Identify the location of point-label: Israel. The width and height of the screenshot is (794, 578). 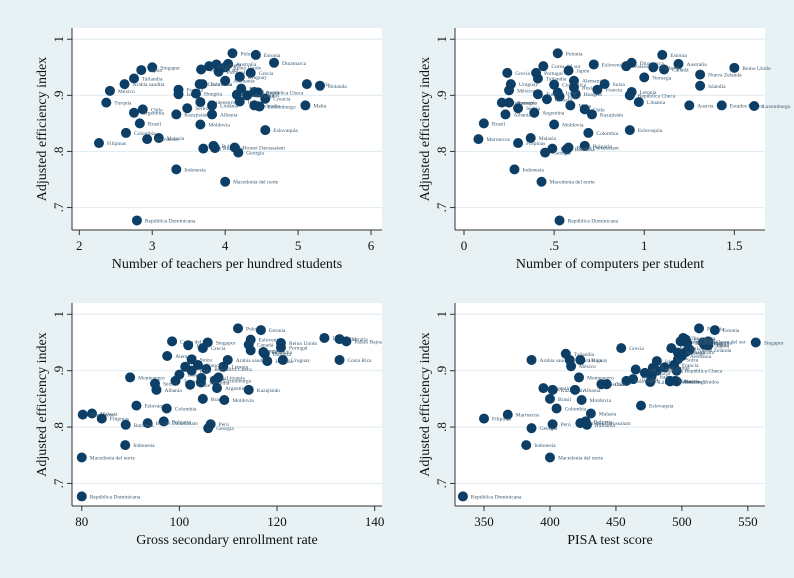
(650, 371).